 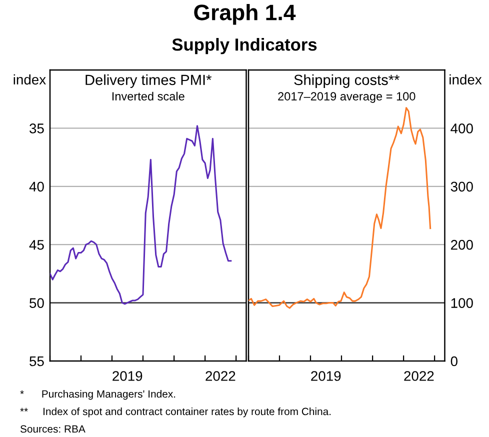 I want to click on y-tick-label: 400, so click(x=461, y=129).